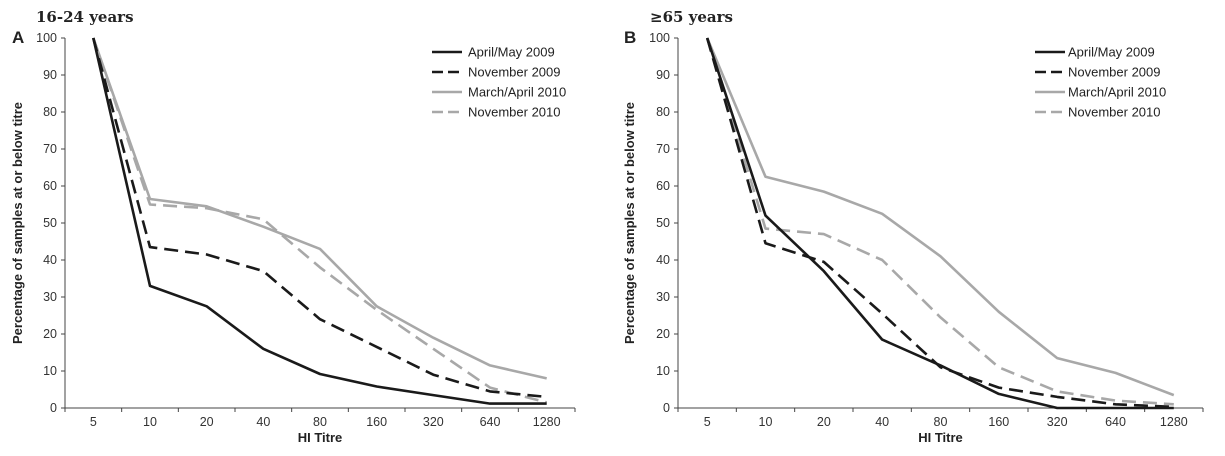  I want to click on panel-label: A, so click(18, 37).